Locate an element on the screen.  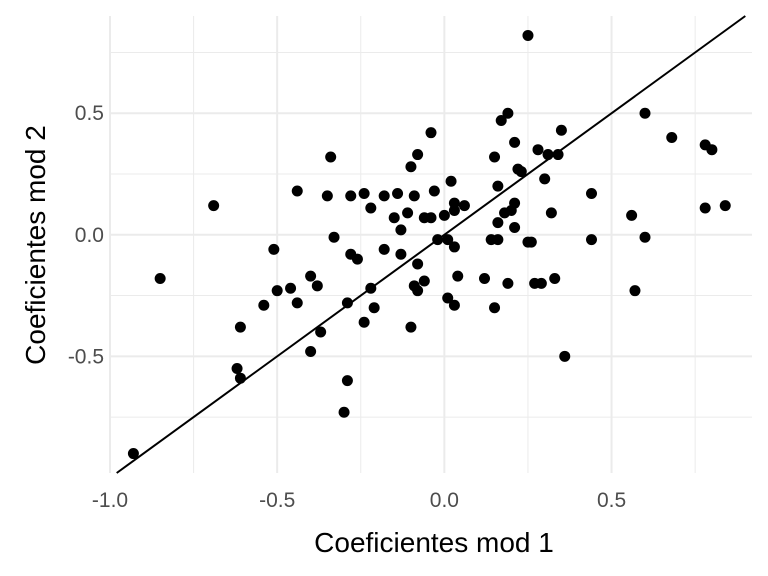
y-tick-label: -0.5 is located at coordinates (86, 356).